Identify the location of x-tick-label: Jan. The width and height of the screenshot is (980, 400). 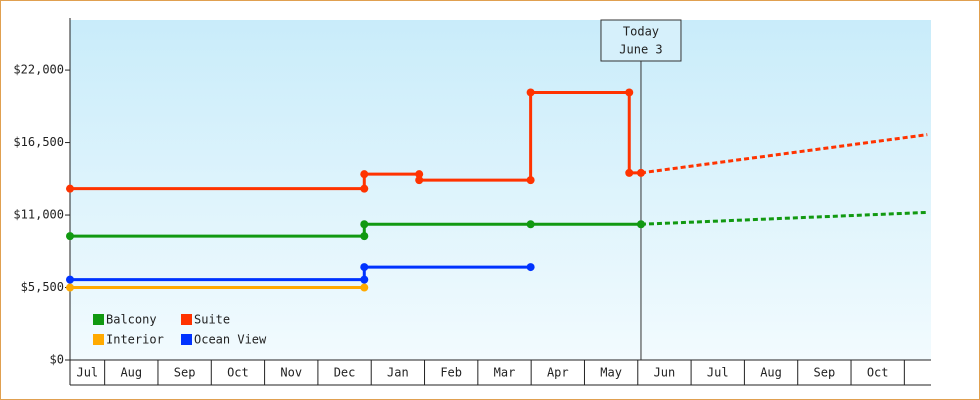
(398, 373).